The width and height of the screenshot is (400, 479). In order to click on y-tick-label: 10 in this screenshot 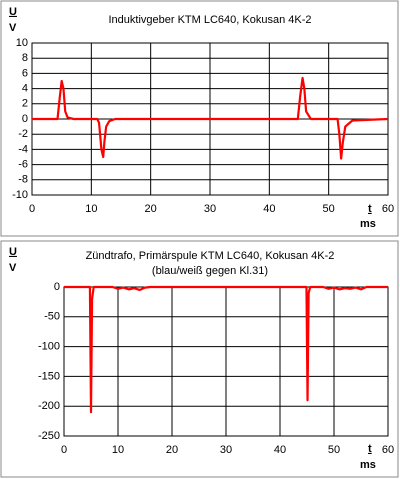, I will do `click(22, 43)`.